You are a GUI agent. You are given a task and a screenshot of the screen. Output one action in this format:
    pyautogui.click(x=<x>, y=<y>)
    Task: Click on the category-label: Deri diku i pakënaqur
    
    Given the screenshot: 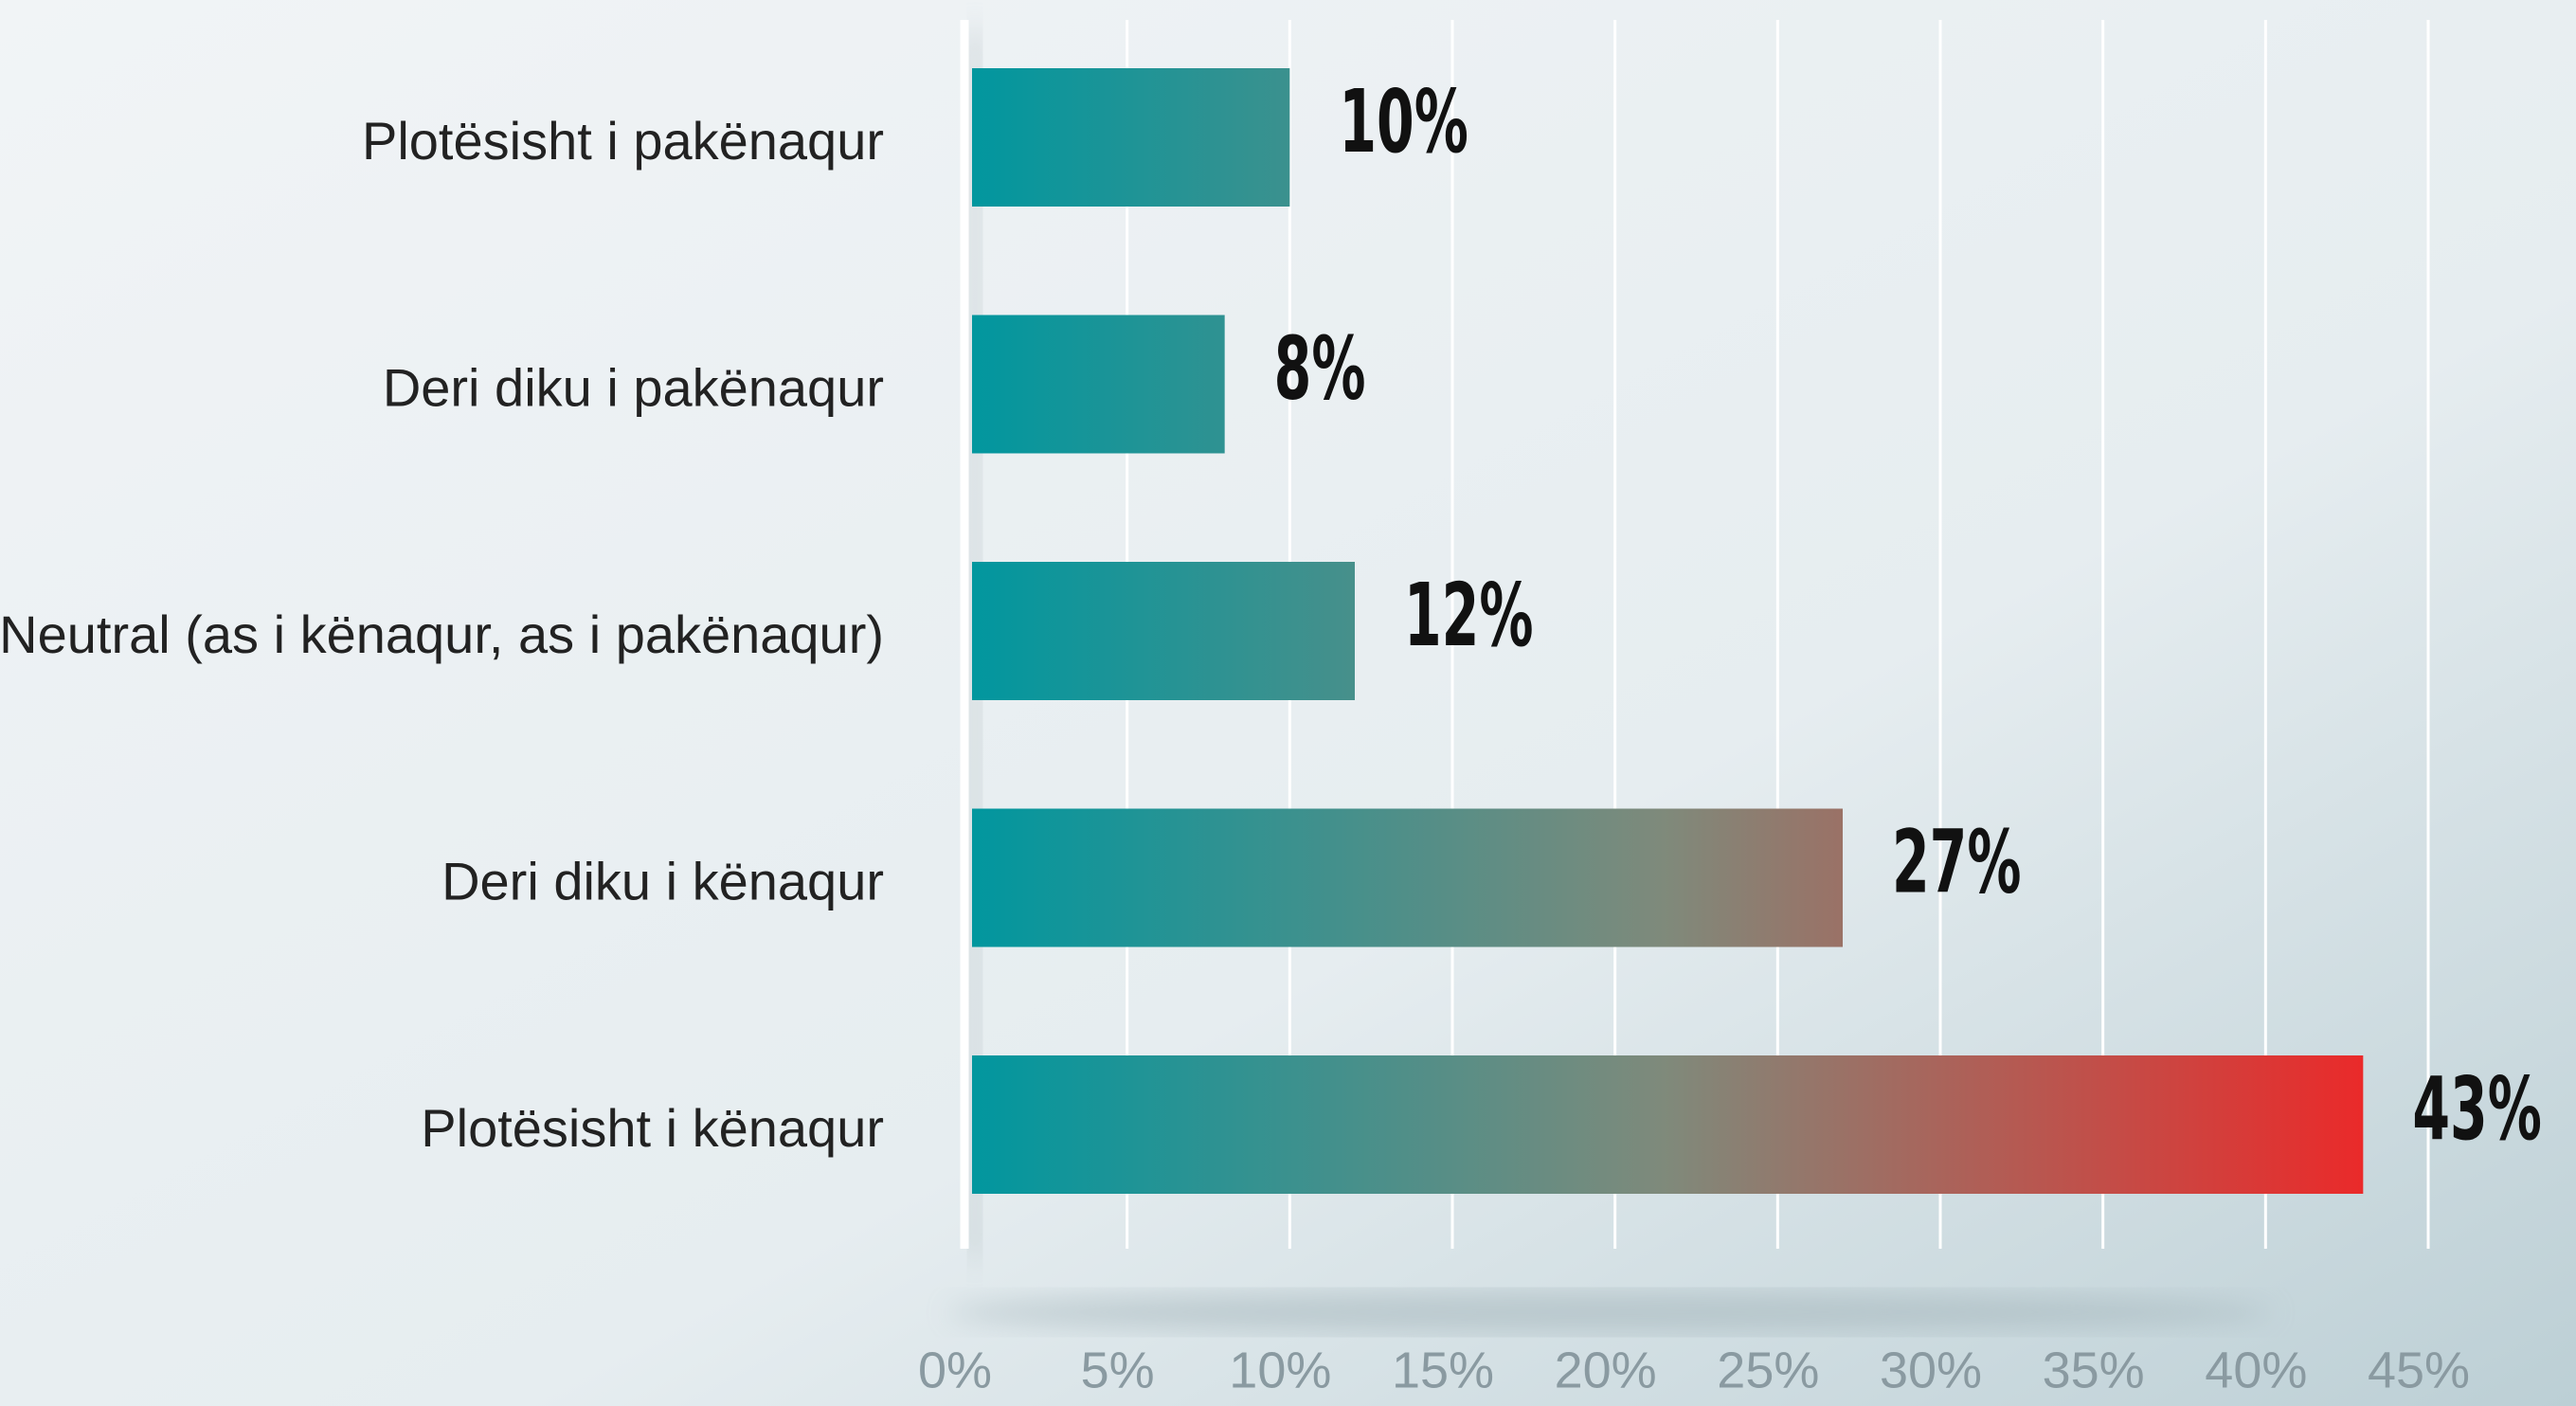 What is the action you would take?
    pyautogui.click(x=633, y=387)
    